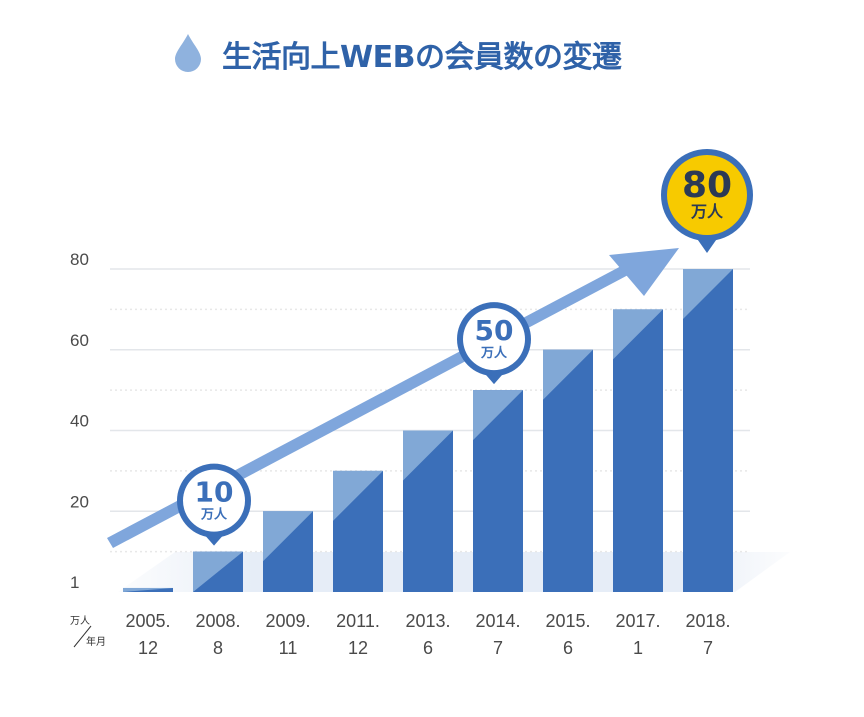  What do you see at coordinates (287, 621) in the screenshot?
I see `x-tick-label: 2009.` at bounding box center [287, 621].